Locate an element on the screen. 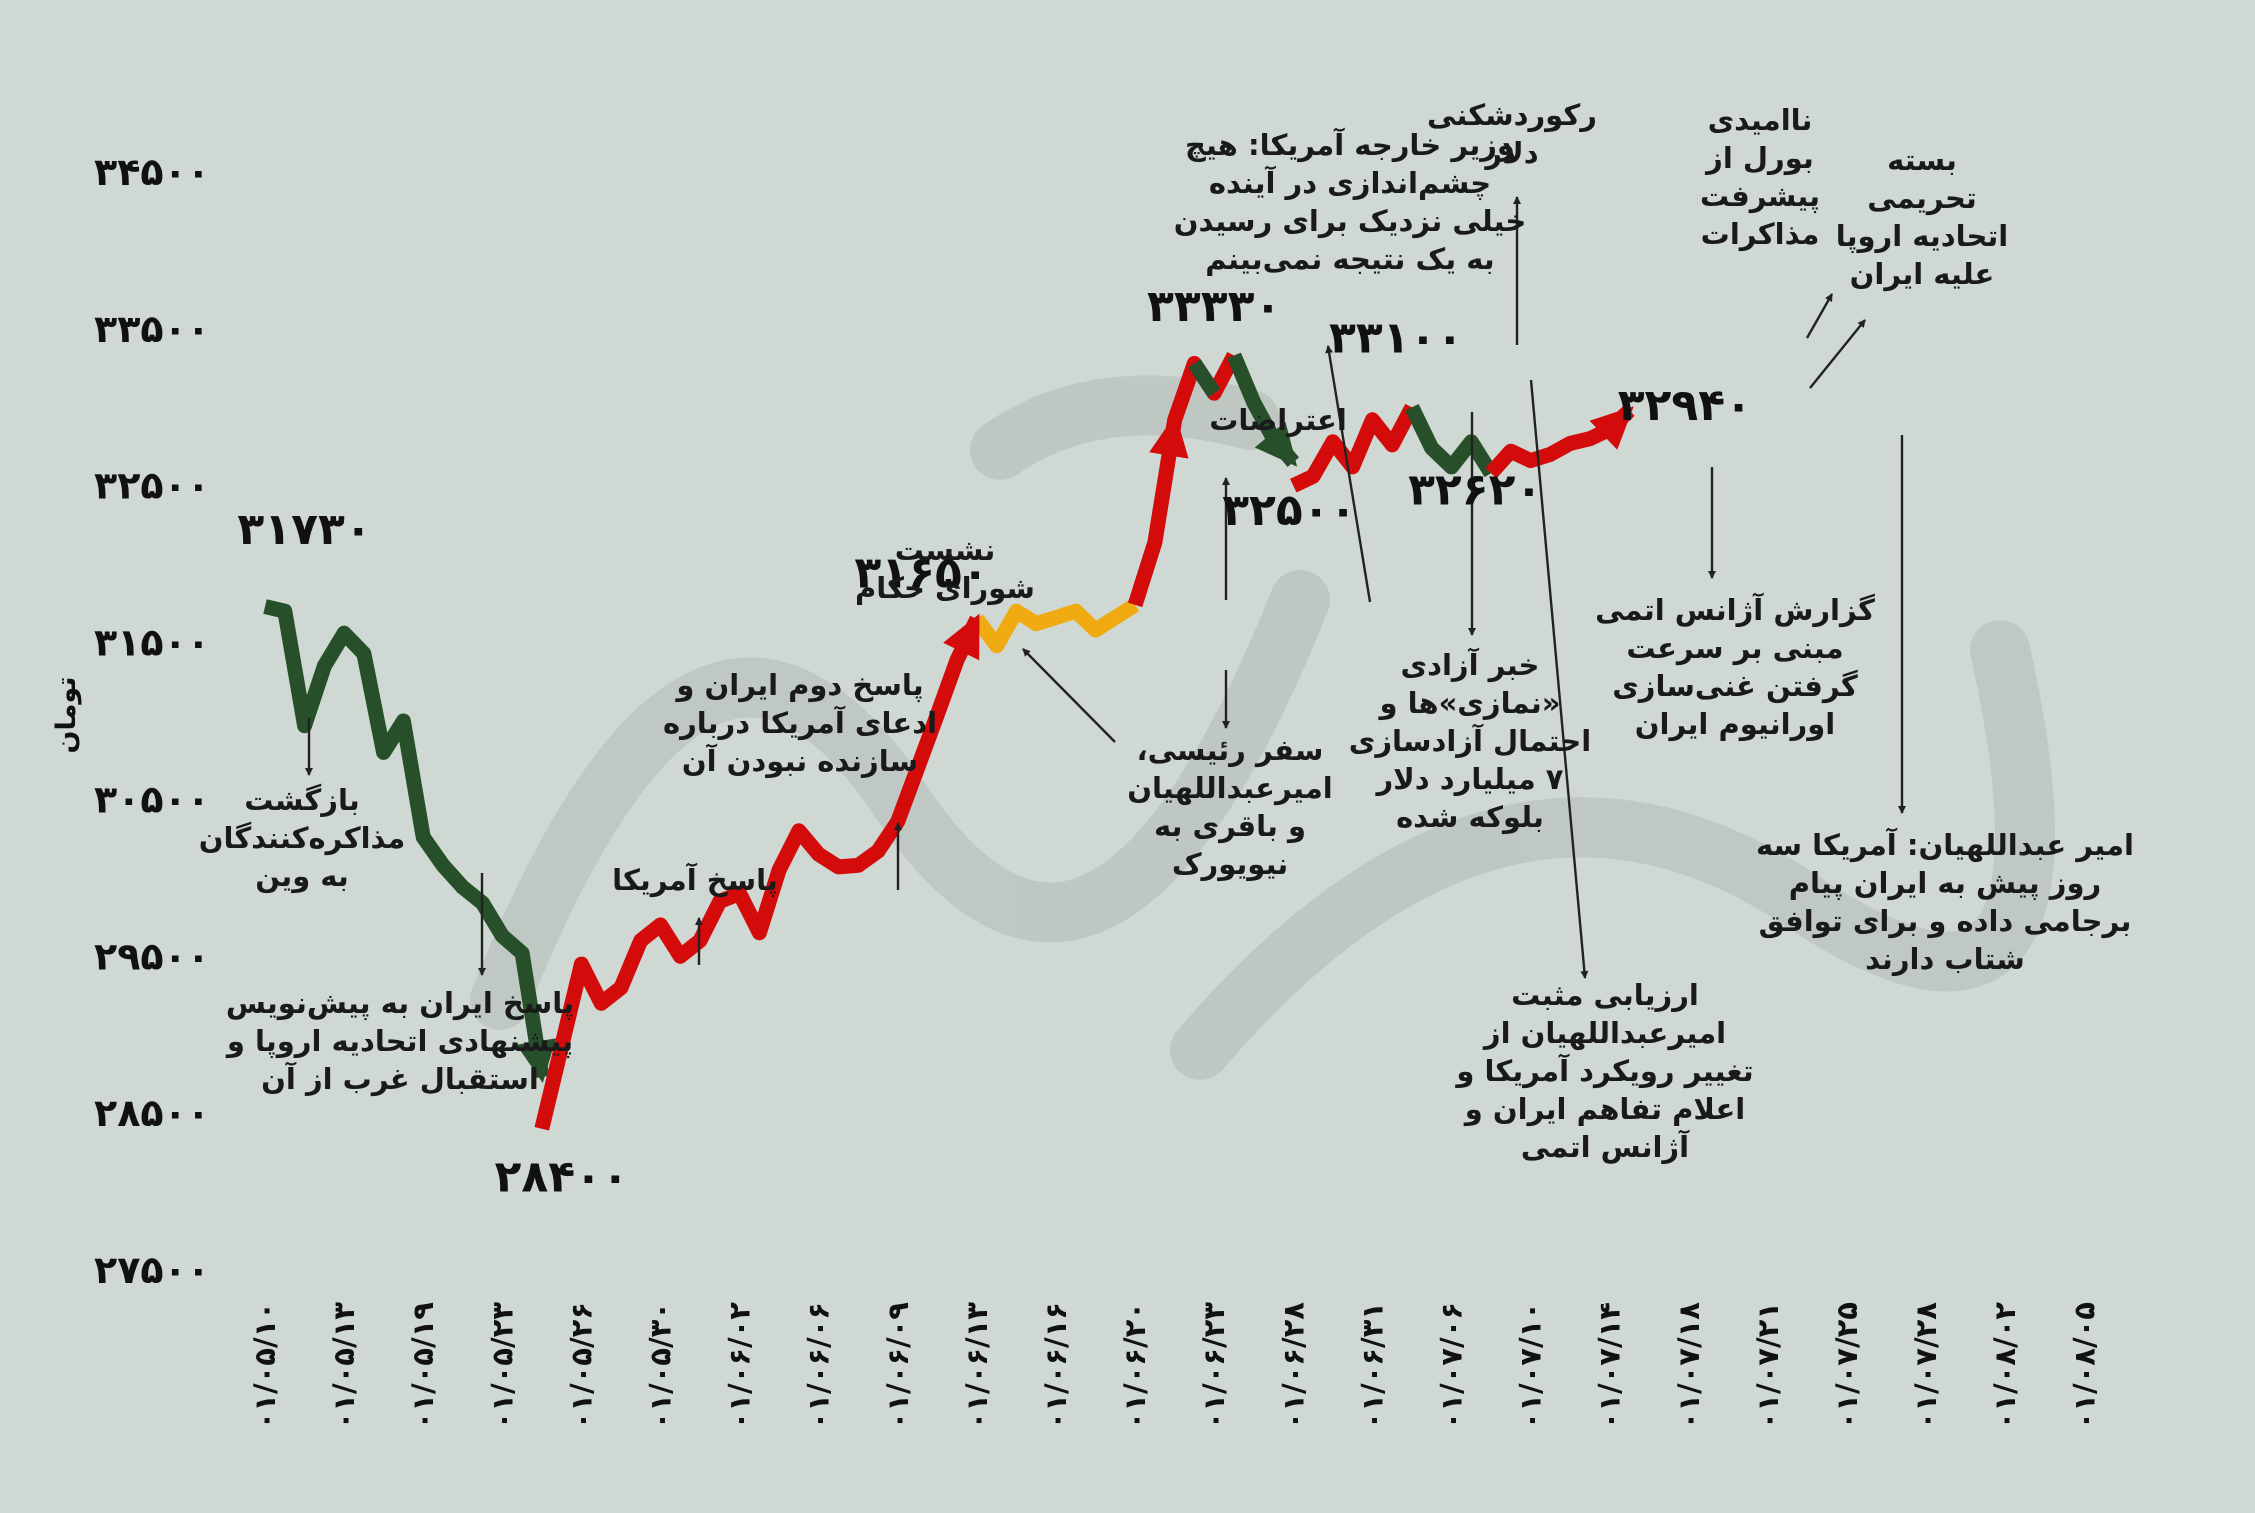  value-label: ۳۲۶۲۰ is located at coordinates (1475, 490).